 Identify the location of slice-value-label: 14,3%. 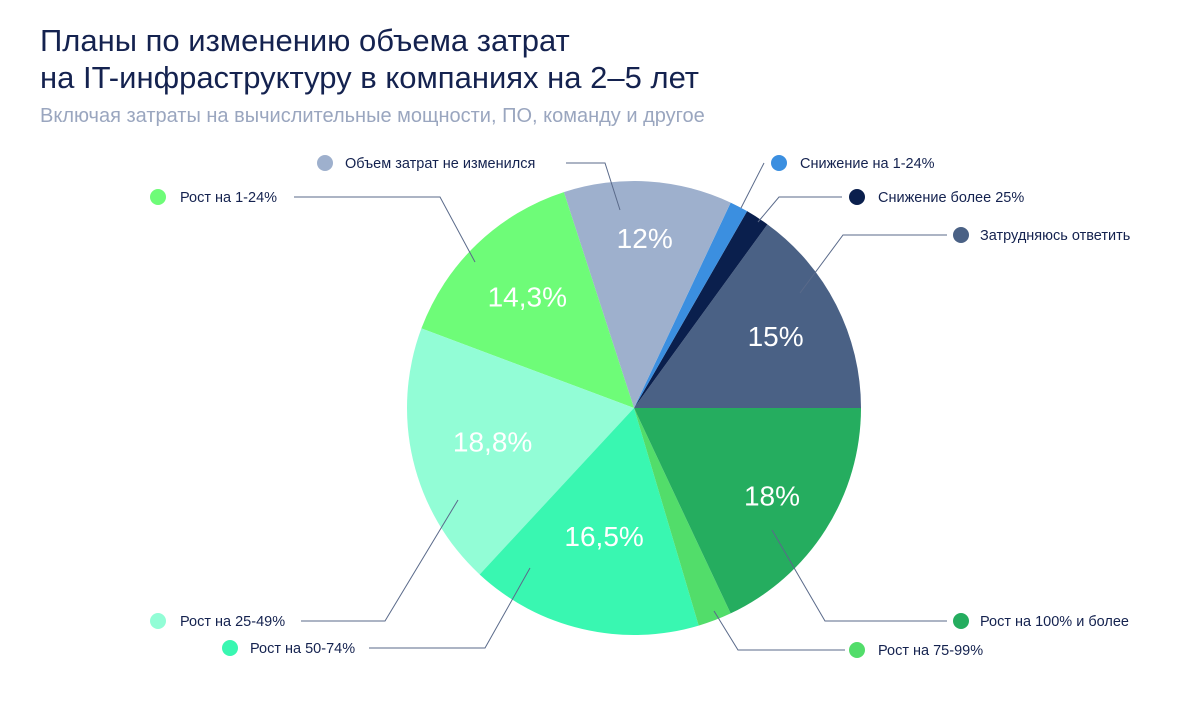
(527, 297).